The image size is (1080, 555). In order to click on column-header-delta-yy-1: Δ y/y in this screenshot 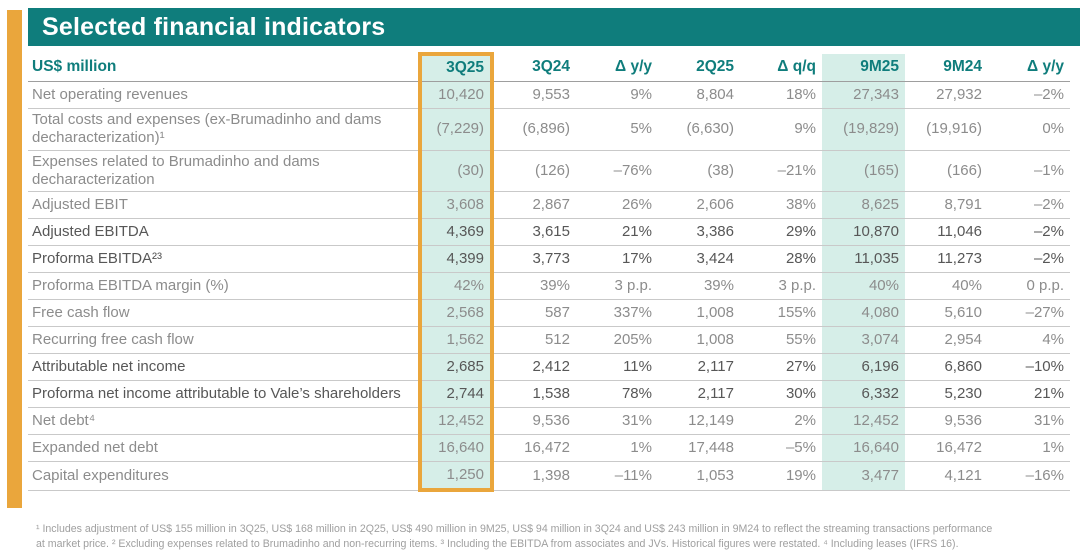, I will do `click(617, 68)`.